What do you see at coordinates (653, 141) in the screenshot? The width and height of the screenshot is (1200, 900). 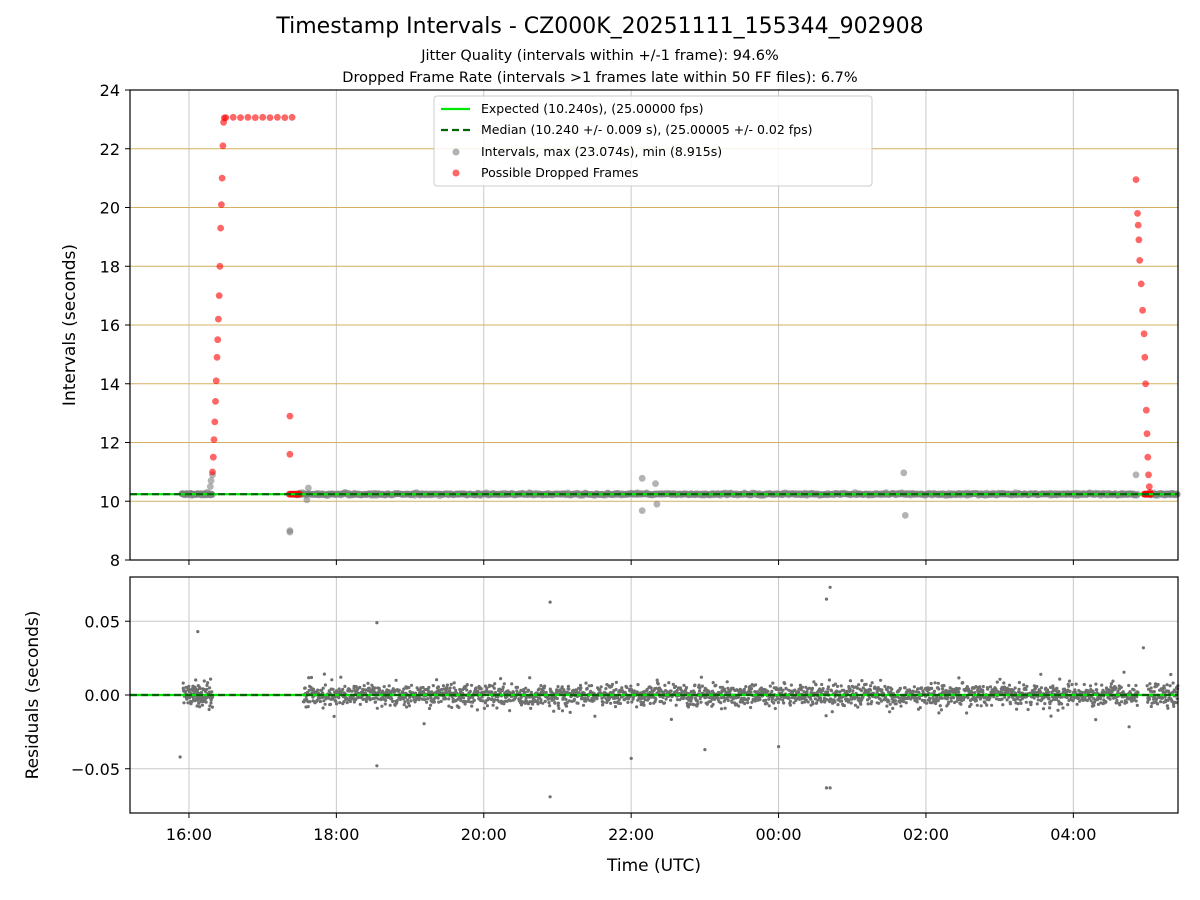 I see `legend-box` at bounding box center [653, 141].